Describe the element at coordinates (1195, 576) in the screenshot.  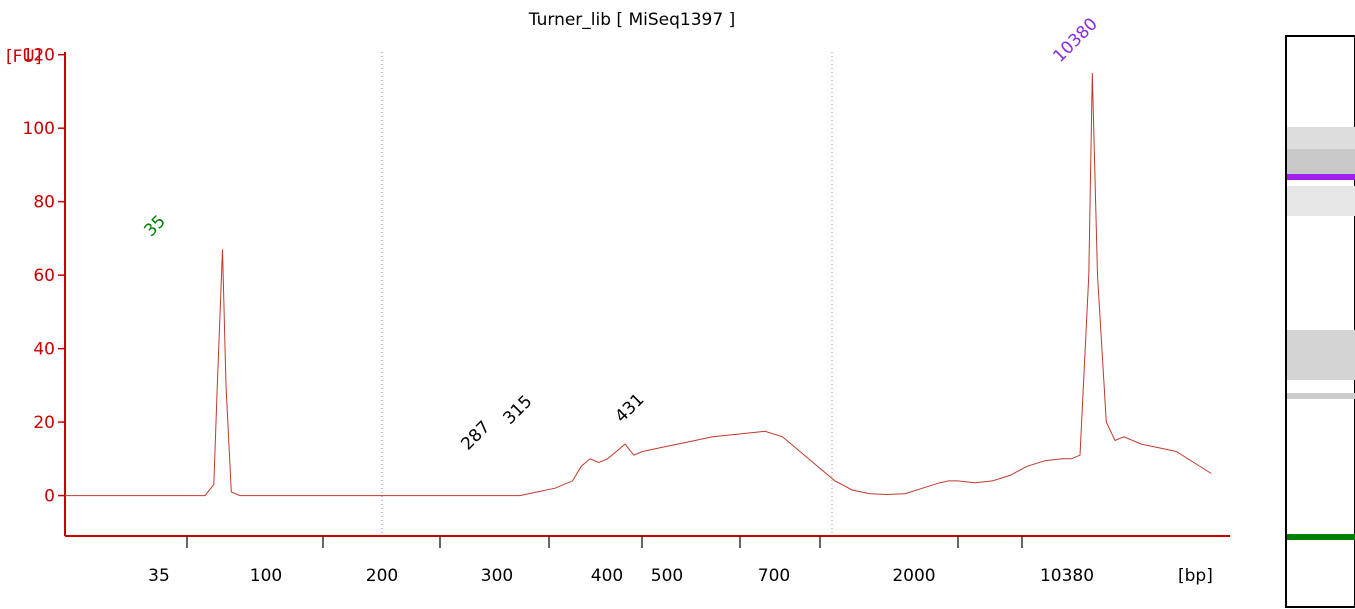
I see `x-axis-label: [bp]` at that location.